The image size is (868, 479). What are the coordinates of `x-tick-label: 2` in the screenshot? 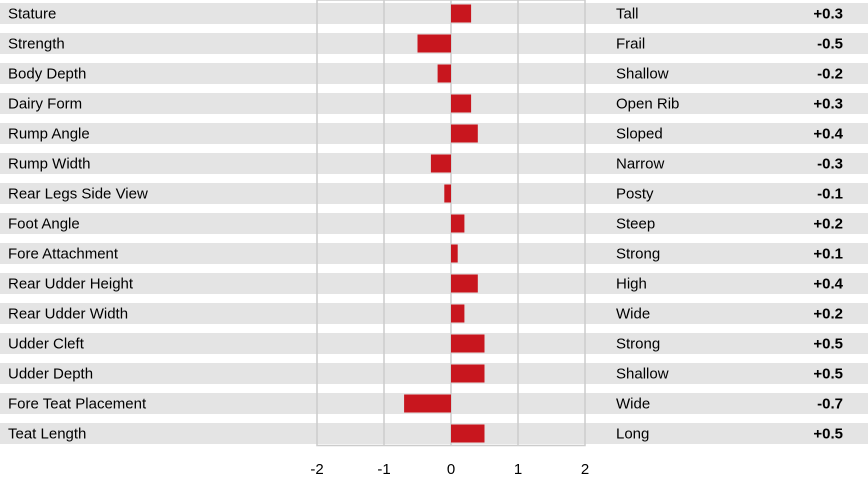 It's located at (585, 469).